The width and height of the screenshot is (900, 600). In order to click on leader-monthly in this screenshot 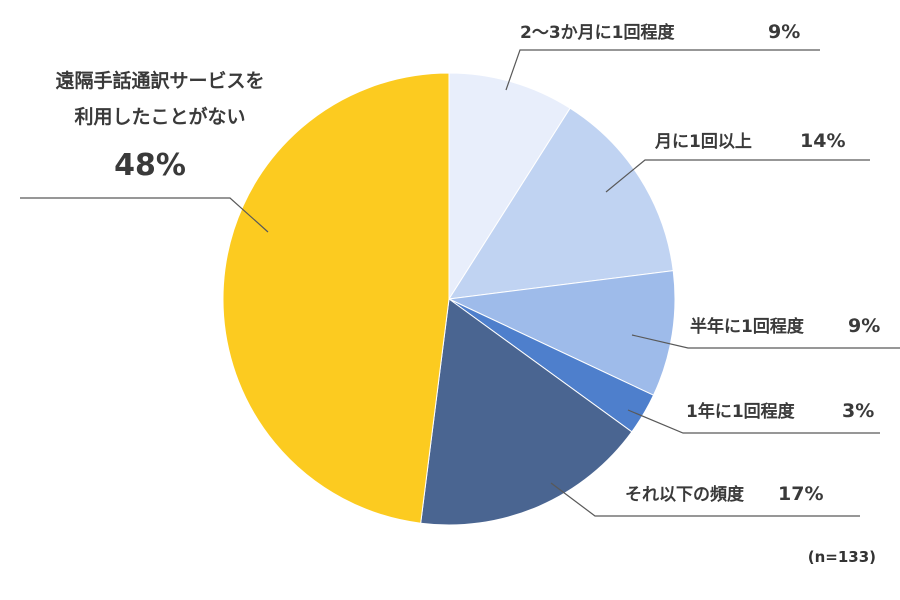, I will do `click(737, 176)`.